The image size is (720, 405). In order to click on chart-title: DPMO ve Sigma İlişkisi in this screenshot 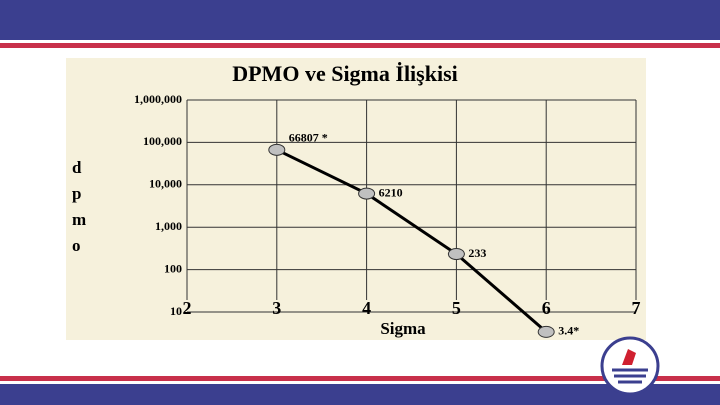, I will do `click(345, 73)`.